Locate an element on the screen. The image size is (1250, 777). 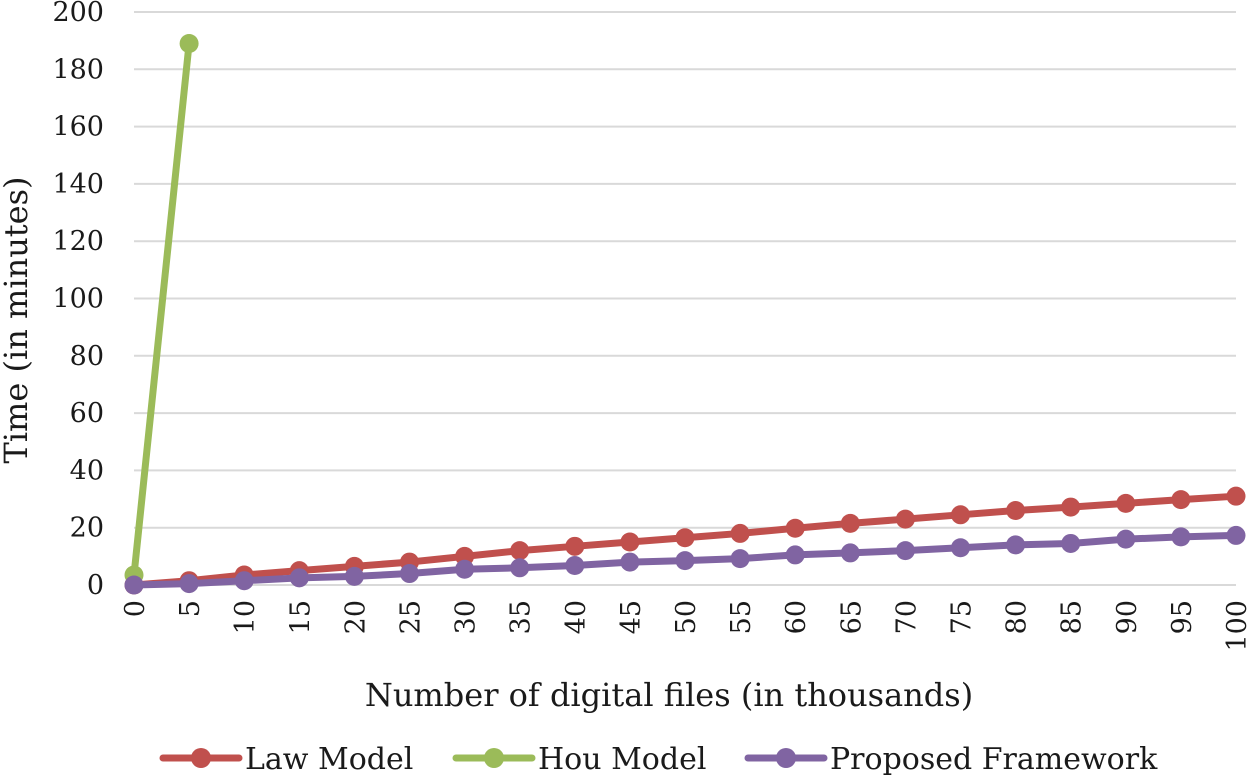
legend-item-proposed-framework: Proposed Framework is located at coordinates (951, 759).